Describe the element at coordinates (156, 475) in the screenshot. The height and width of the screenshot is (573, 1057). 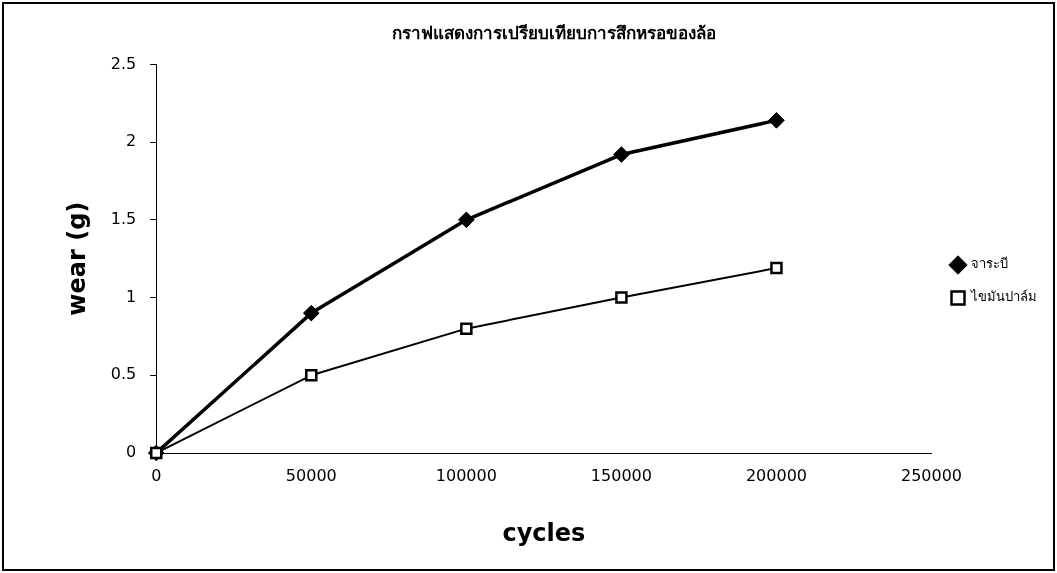
I see `x-tick-label: 0` at that location.